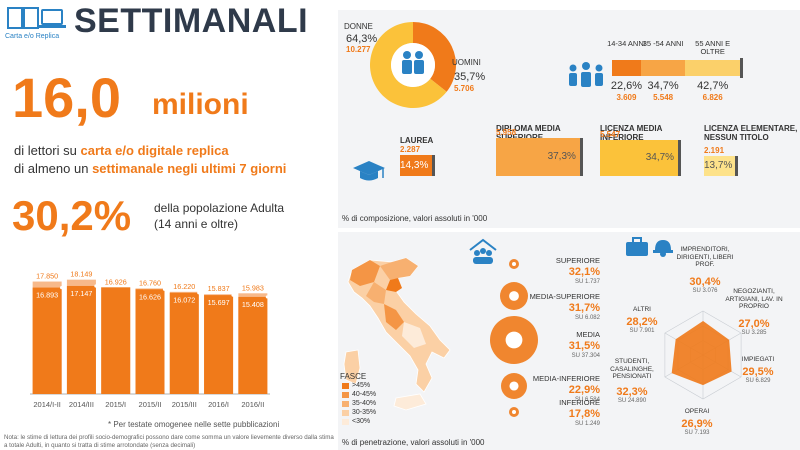  What do you see at coordinates (464, 88) in the screenshot?
I see `gender-value-uomini: 5.706` at bounding box center [464, 88].